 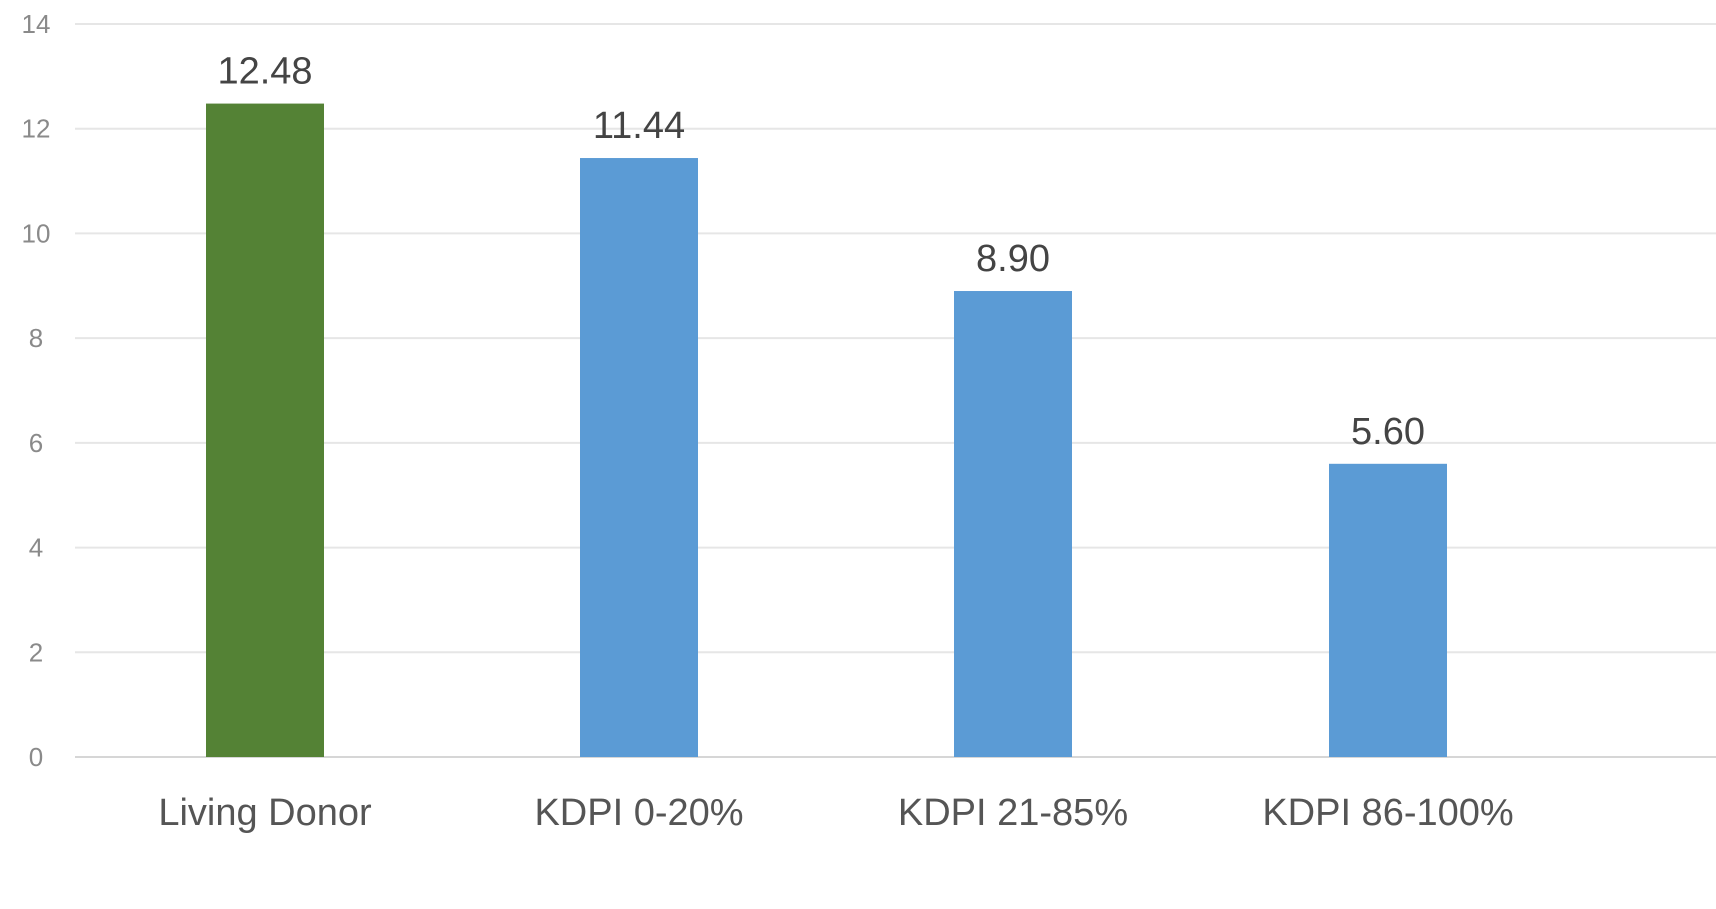 What do you see at coordinates (36, 443) in the screenshot?
I see `y-tick-label: 6` at bounding box center [36, 443].